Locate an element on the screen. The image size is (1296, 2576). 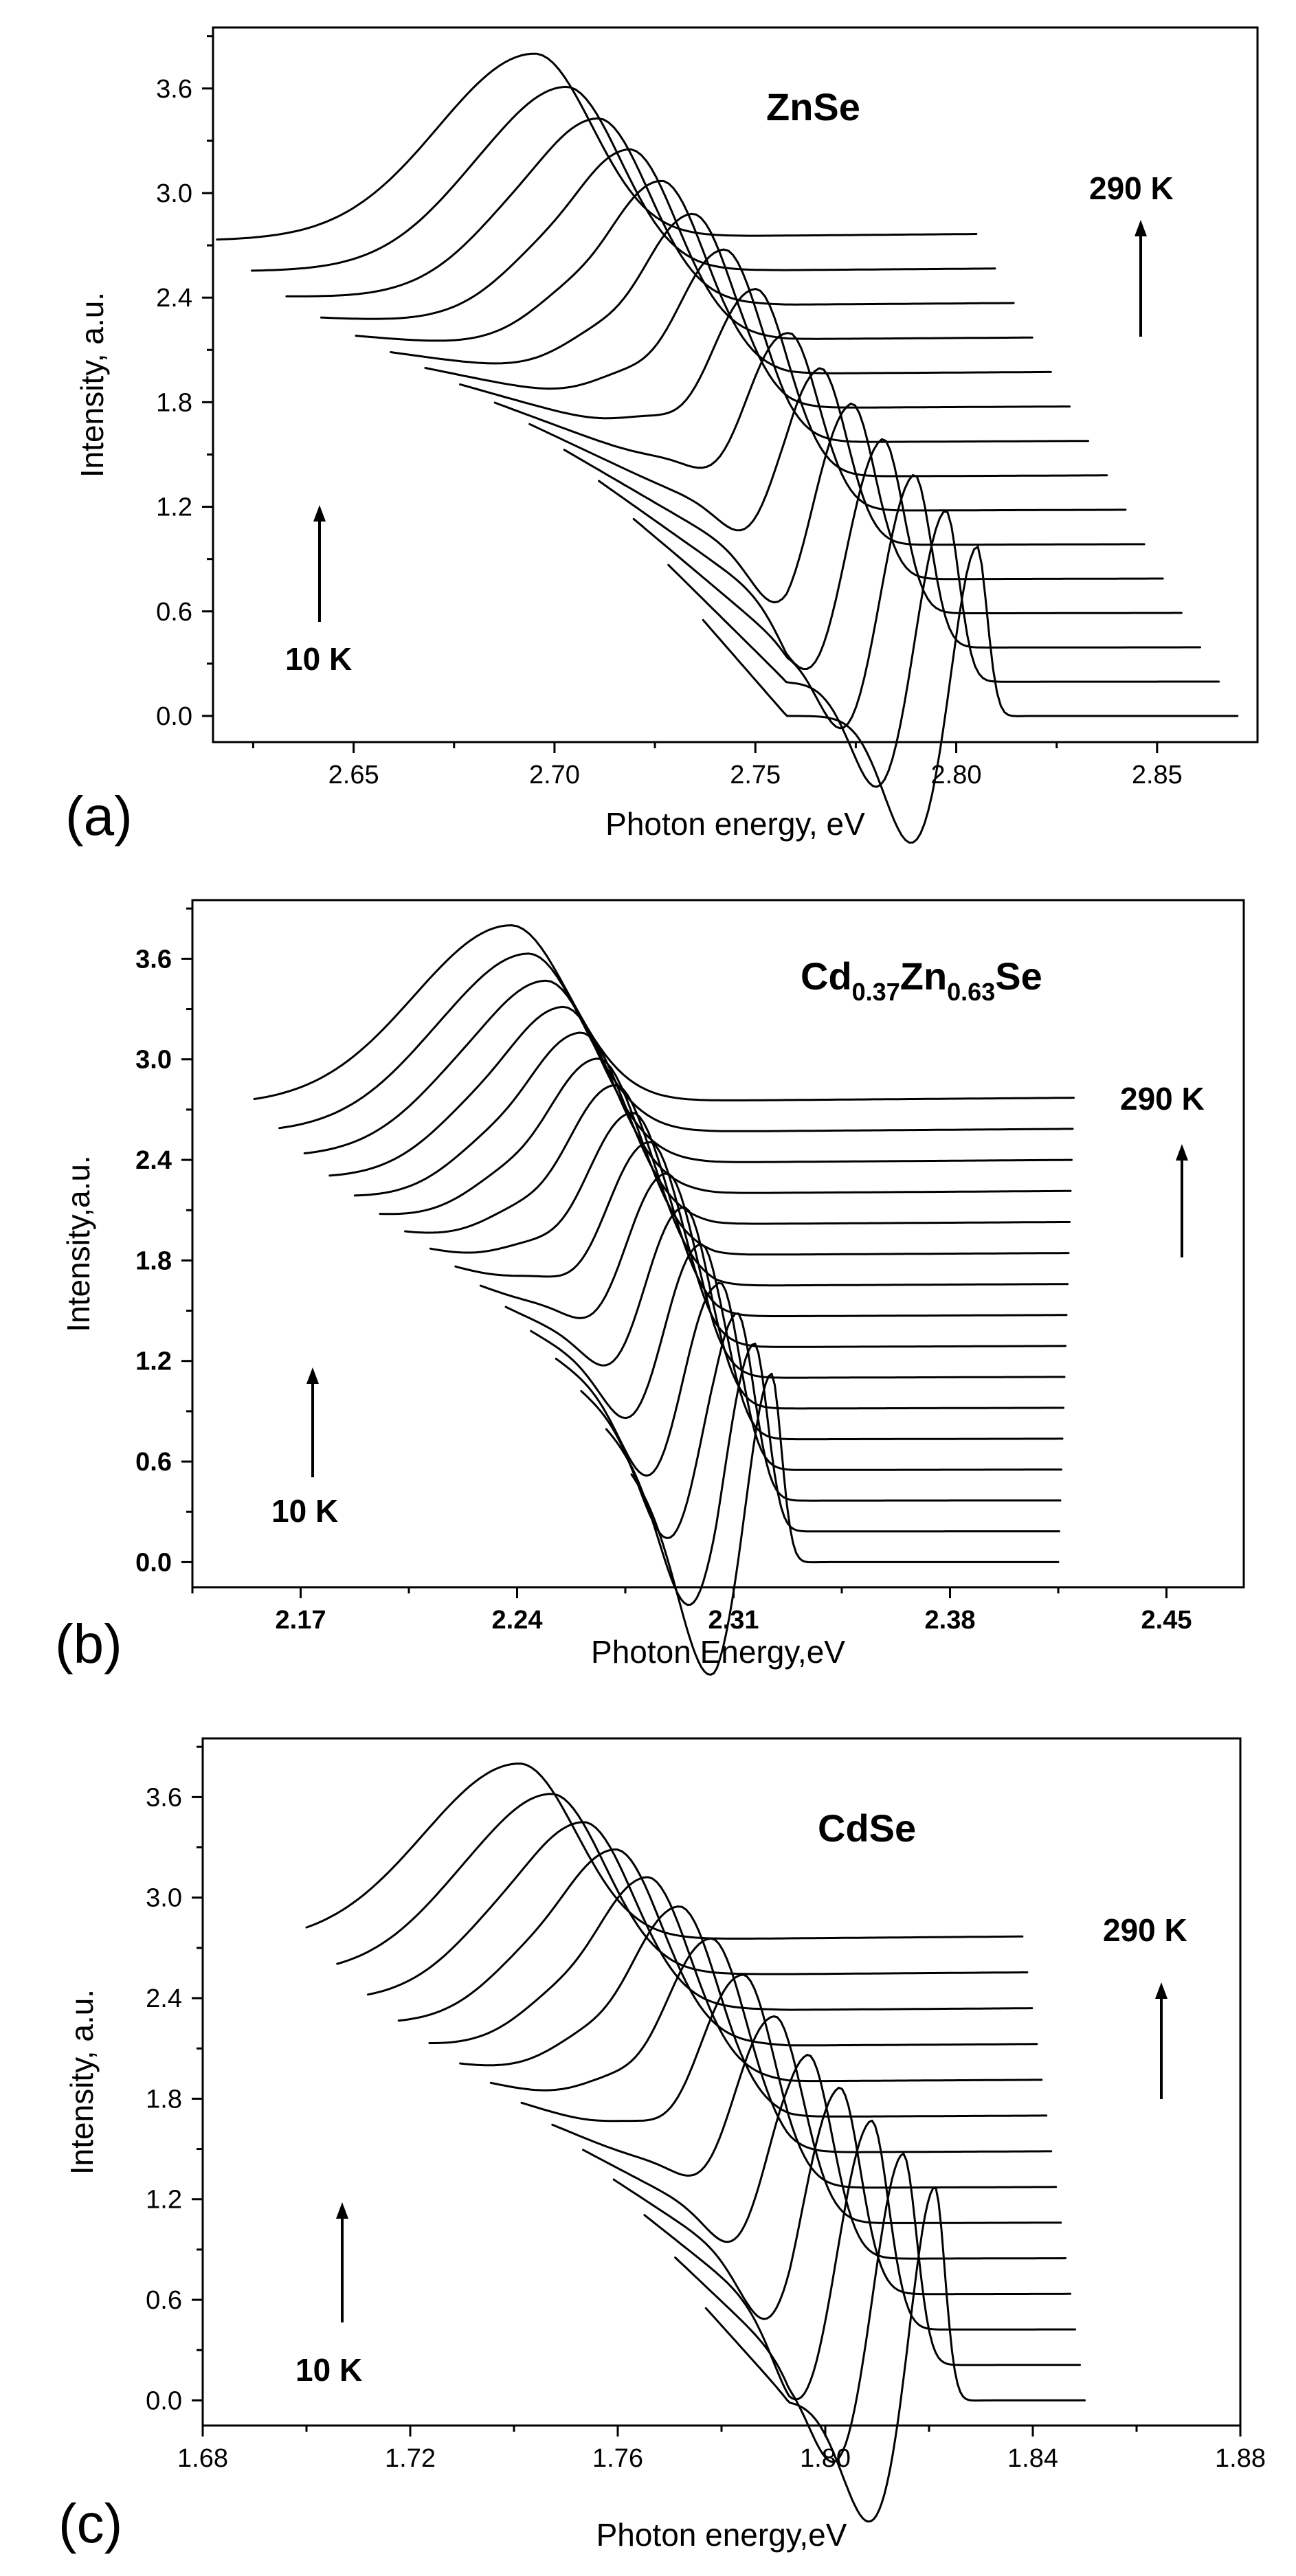
x-tick-label: 1.68 is located at coordinates (202, 2458).